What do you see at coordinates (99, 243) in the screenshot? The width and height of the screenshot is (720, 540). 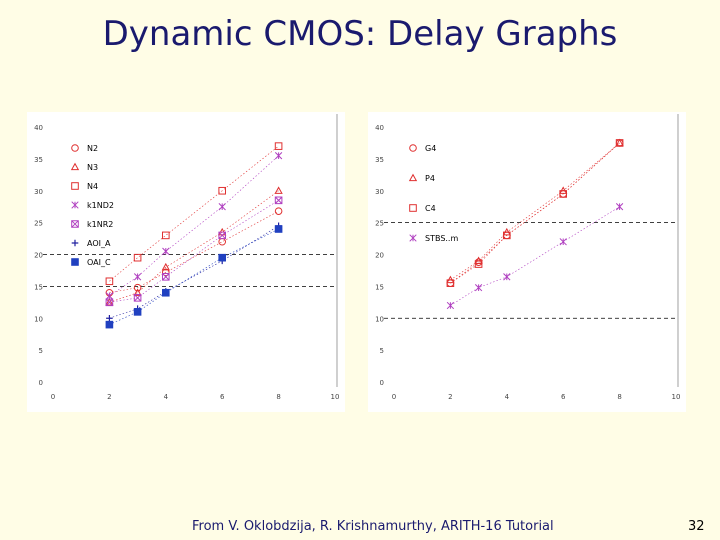 I see `left-legend-label: AOI_A` at bounding box center [99, 243].